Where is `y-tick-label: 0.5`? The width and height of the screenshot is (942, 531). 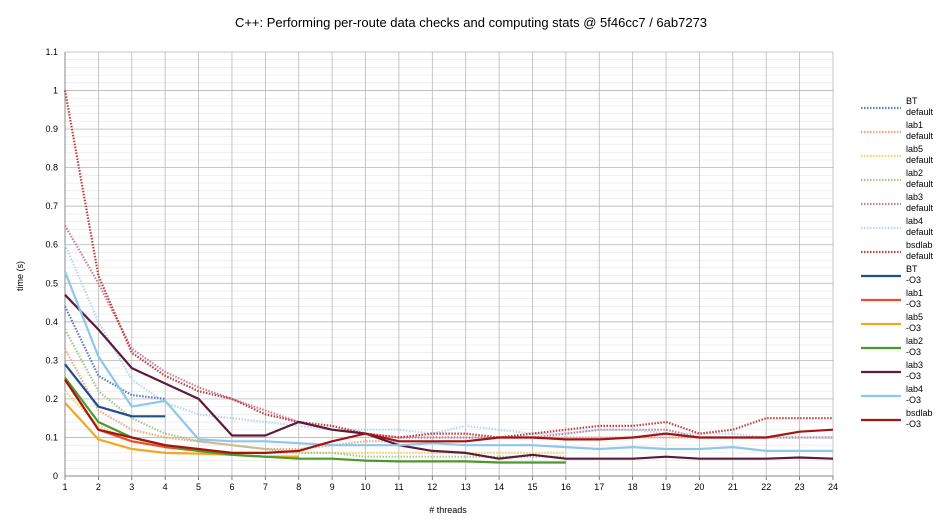 y-tick-label: 0.5 is located at coordinates (51, 283).